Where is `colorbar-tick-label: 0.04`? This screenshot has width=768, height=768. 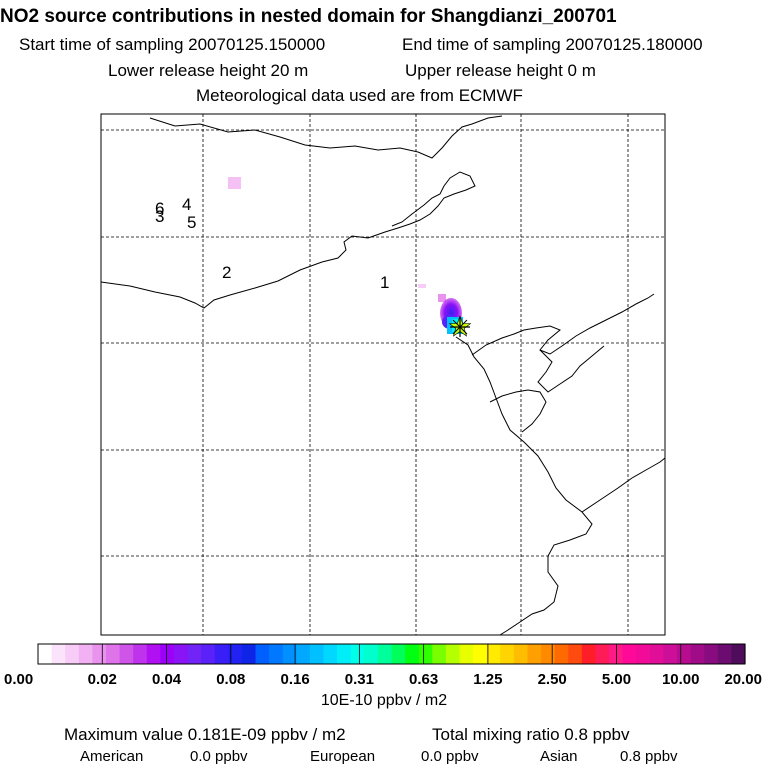 colorbar-tick-label: 0.04 is located at coordinates (167, 679).